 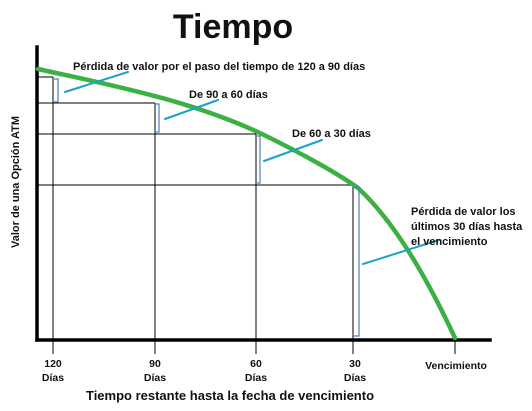 I want to click on tick-label-60: 60, so click(x=256, y=364).